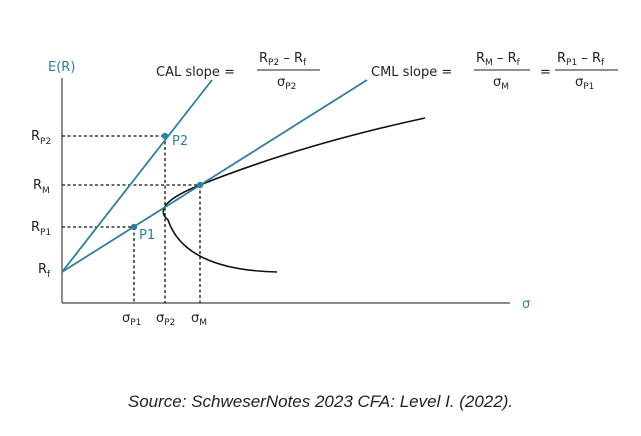 This screenshot has width=641, height=436. What do you see at coordinates (131, 219) in the screenshot?
I see `dashed-guides` at bounding box center [131, 219].